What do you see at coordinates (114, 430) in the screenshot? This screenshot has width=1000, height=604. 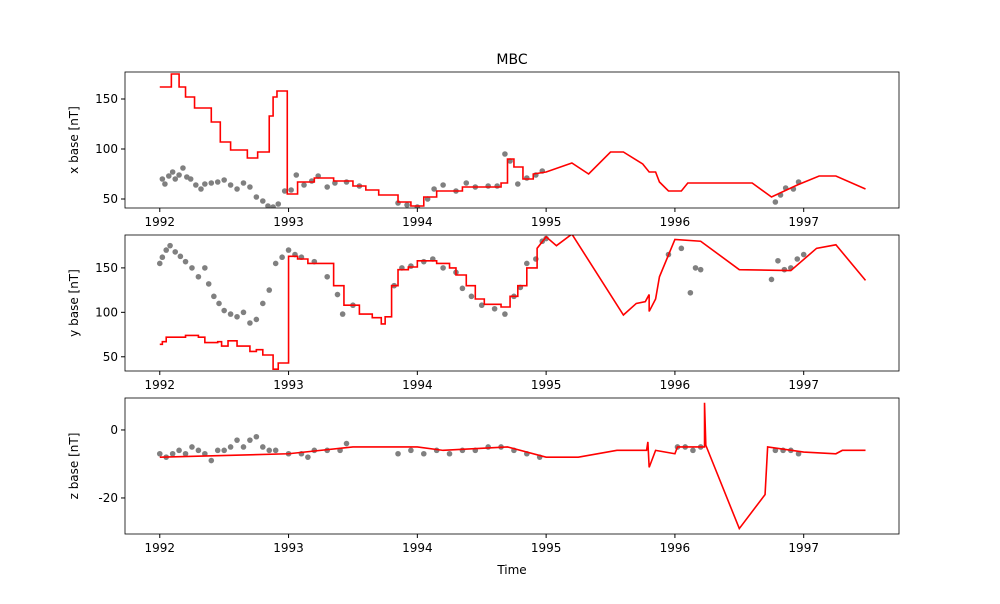 I see `y-tick-label: 0` at bounding box center [114, 430].